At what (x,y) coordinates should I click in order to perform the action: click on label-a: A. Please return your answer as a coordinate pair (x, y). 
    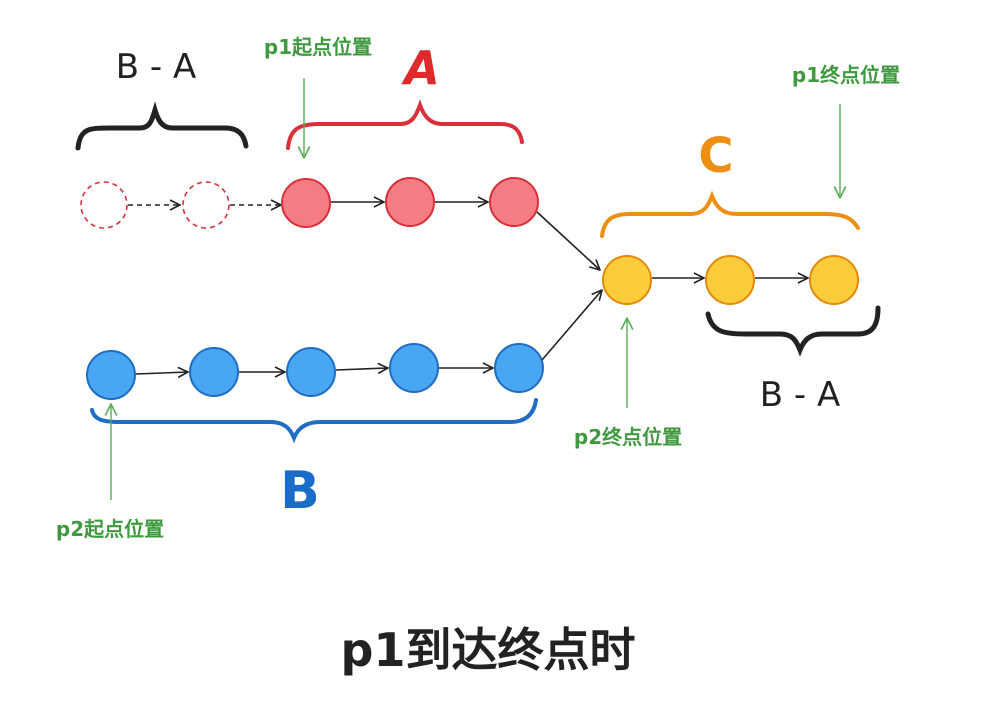
    Looking at the image, I should click on (420, 68).